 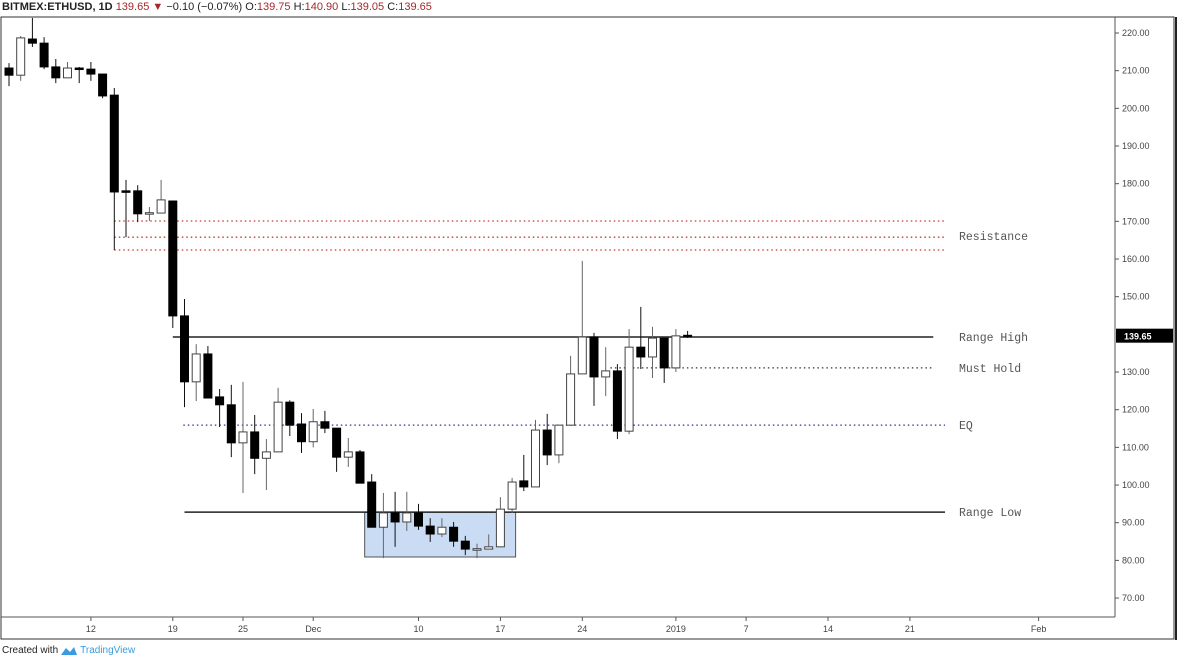 What do you see at coordinates (1136, 108) in the screenshot?
I see `price-tick-label: 200.00` at bounding box center [1136, 108].